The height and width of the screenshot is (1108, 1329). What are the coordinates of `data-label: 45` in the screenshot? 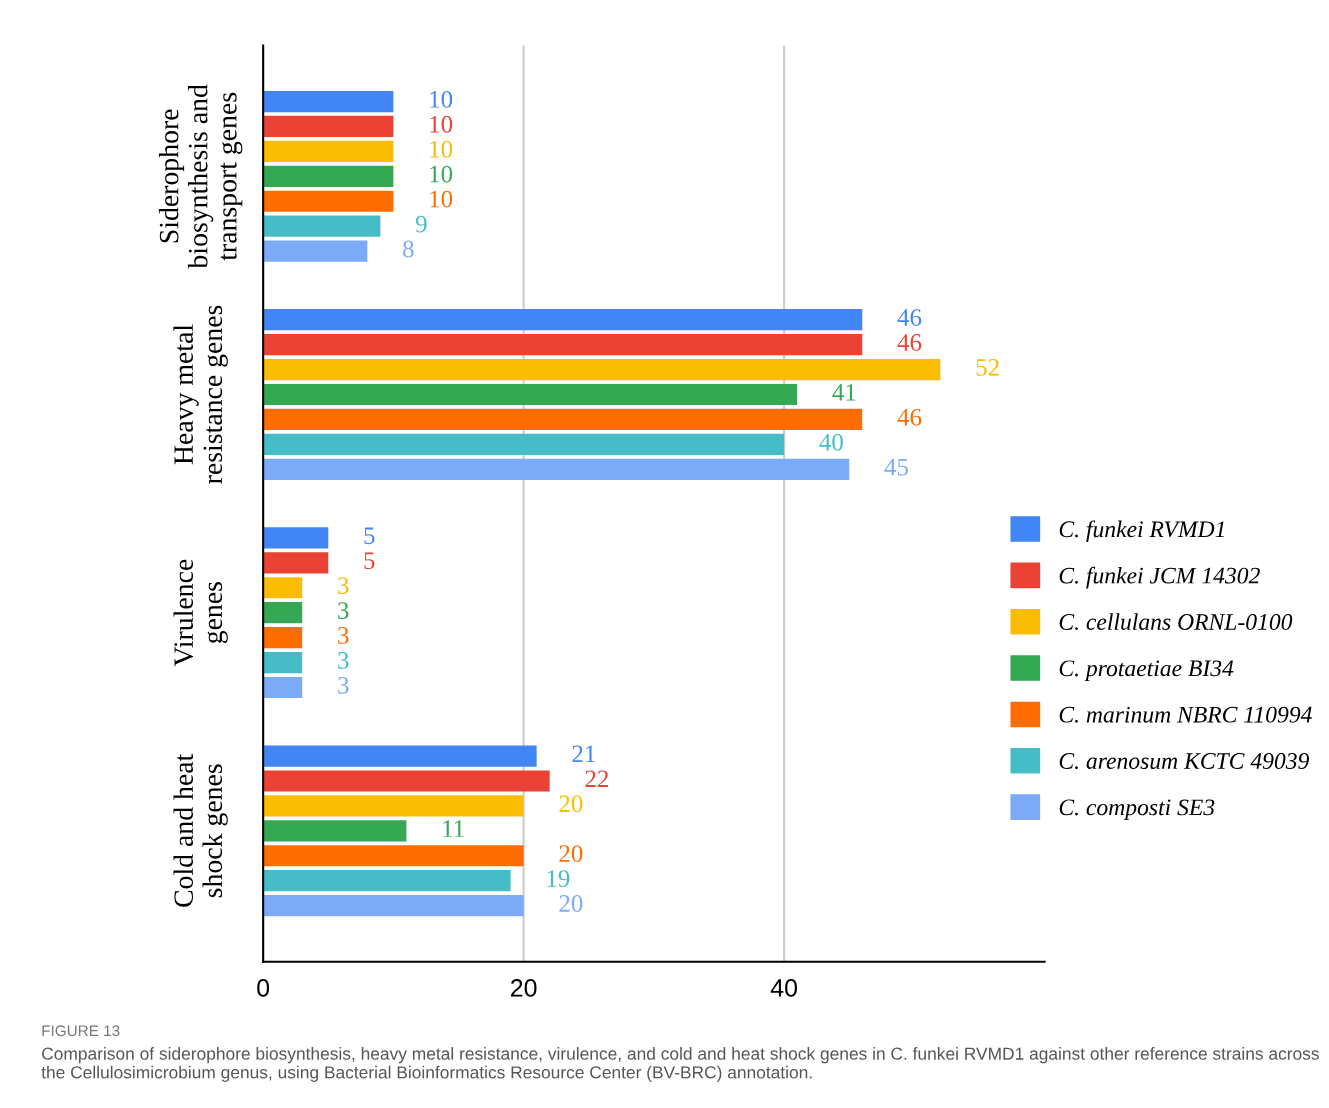 It's located at (896, 467).